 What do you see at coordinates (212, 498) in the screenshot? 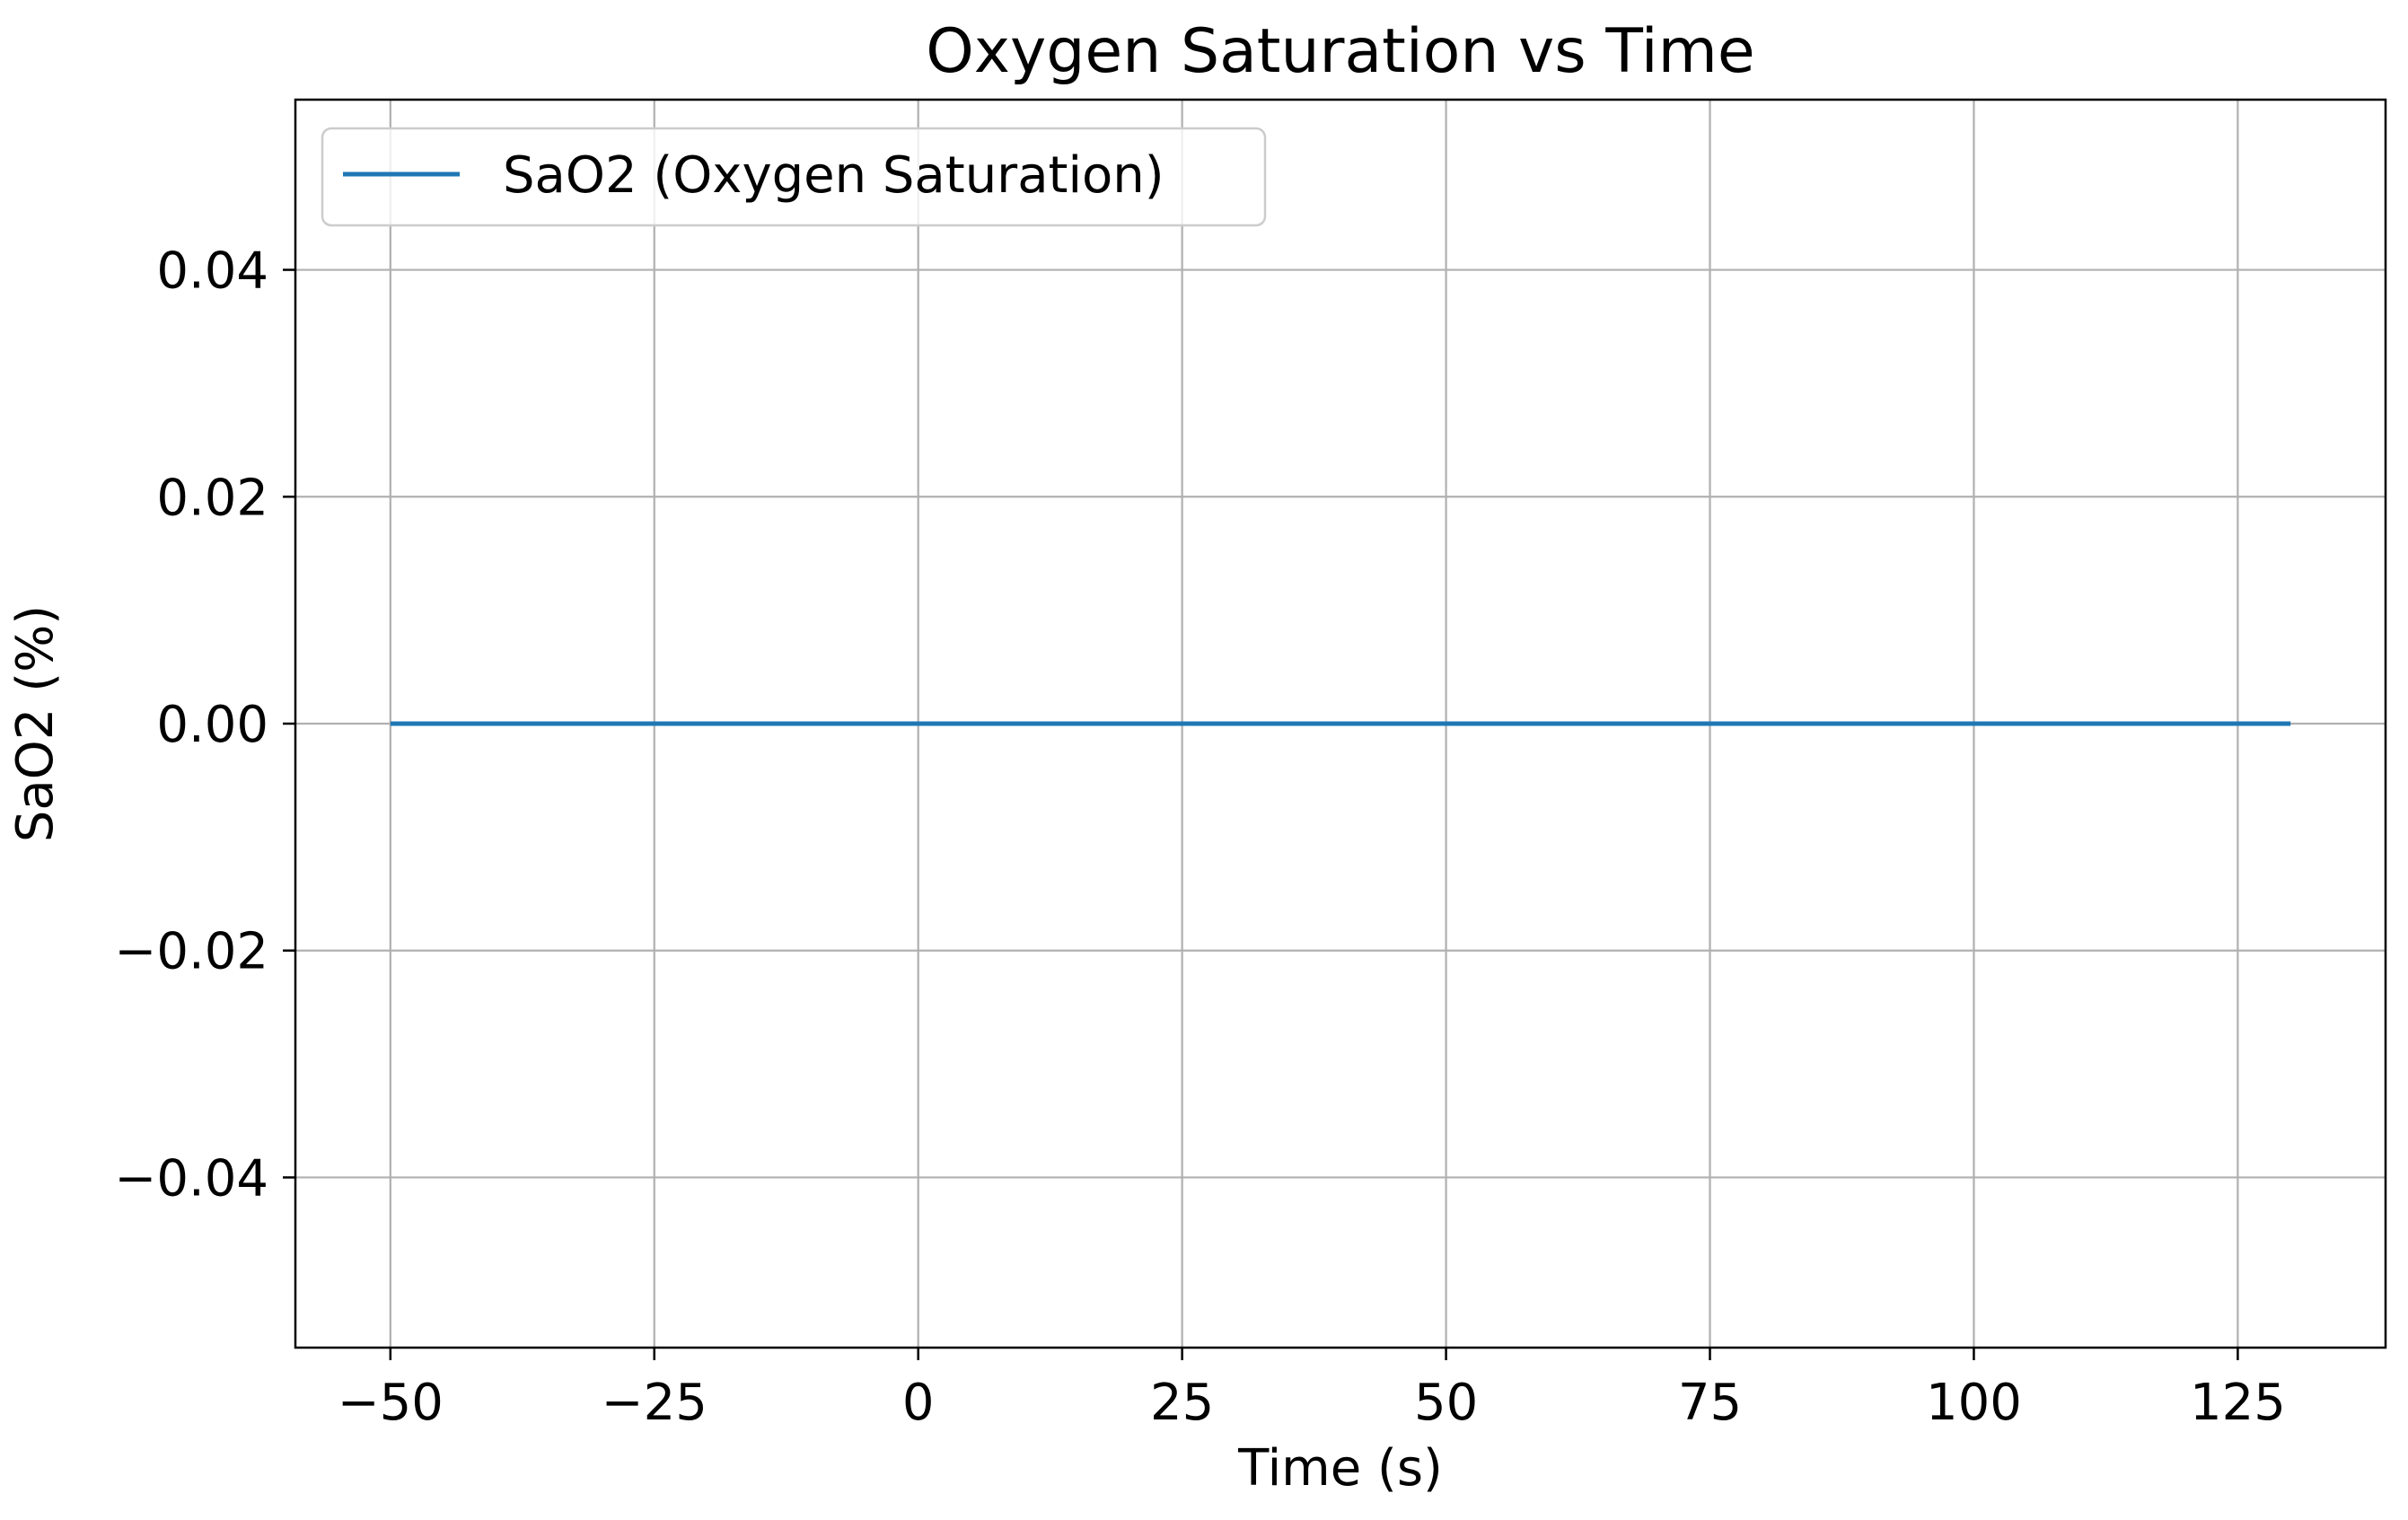
I see `y-tick-label: 0.02` at bounding box center [212, 498].